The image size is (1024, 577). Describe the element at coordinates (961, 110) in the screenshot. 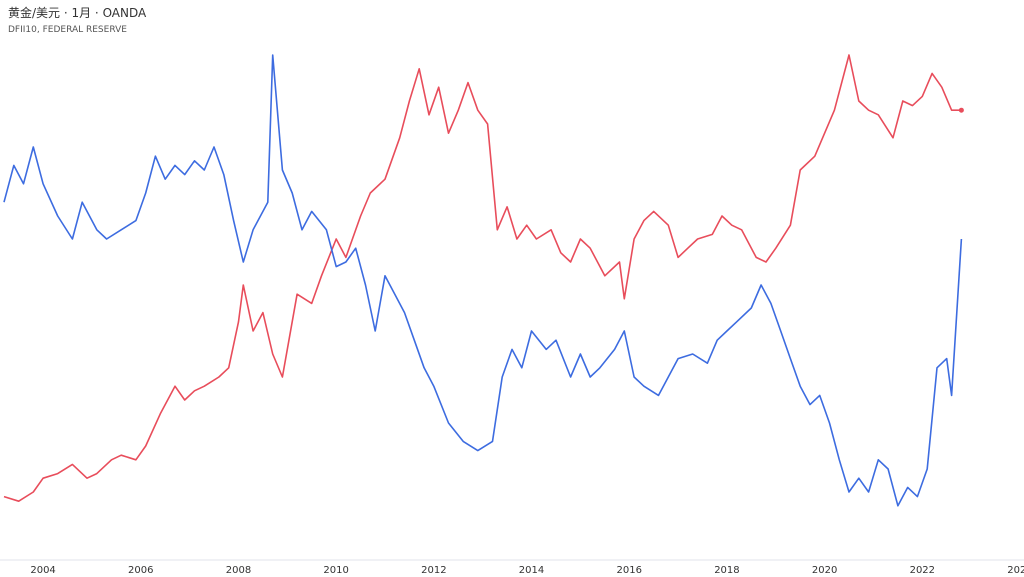

I see `series-end-marker` at that location.